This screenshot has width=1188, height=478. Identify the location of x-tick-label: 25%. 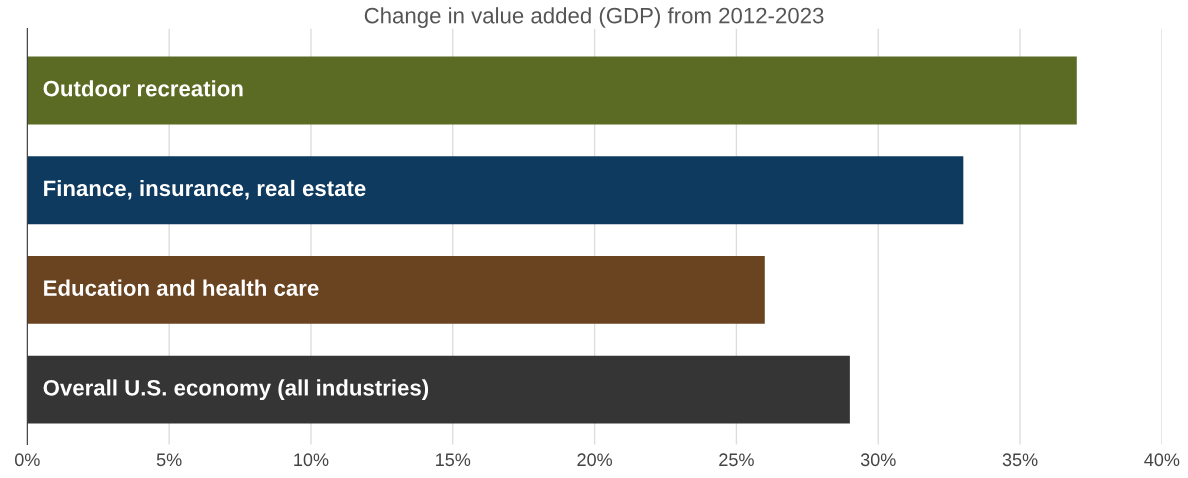
(736, 460).